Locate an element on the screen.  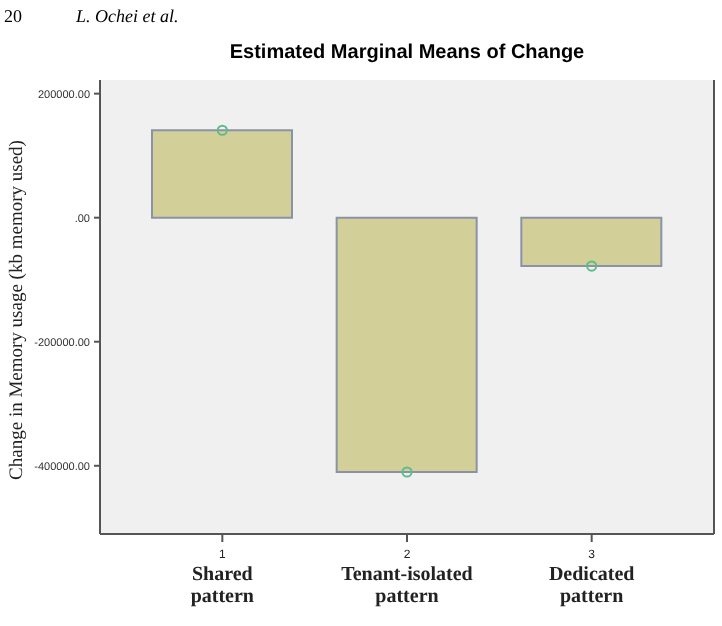
text: 20 is located at coordinates (13, 16).